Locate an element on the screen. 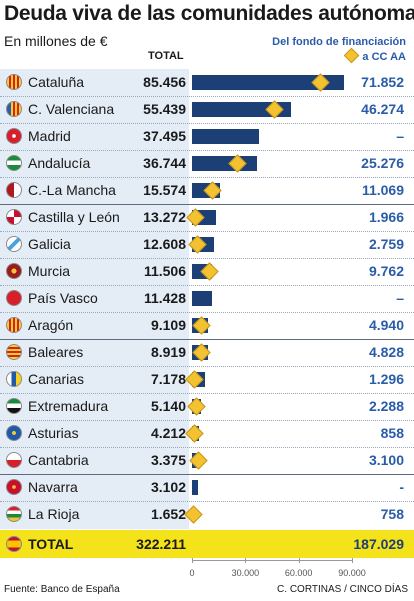  credit-note: C. CORTINAS / CINCO DÍAS is located at coordinates (342, 589).